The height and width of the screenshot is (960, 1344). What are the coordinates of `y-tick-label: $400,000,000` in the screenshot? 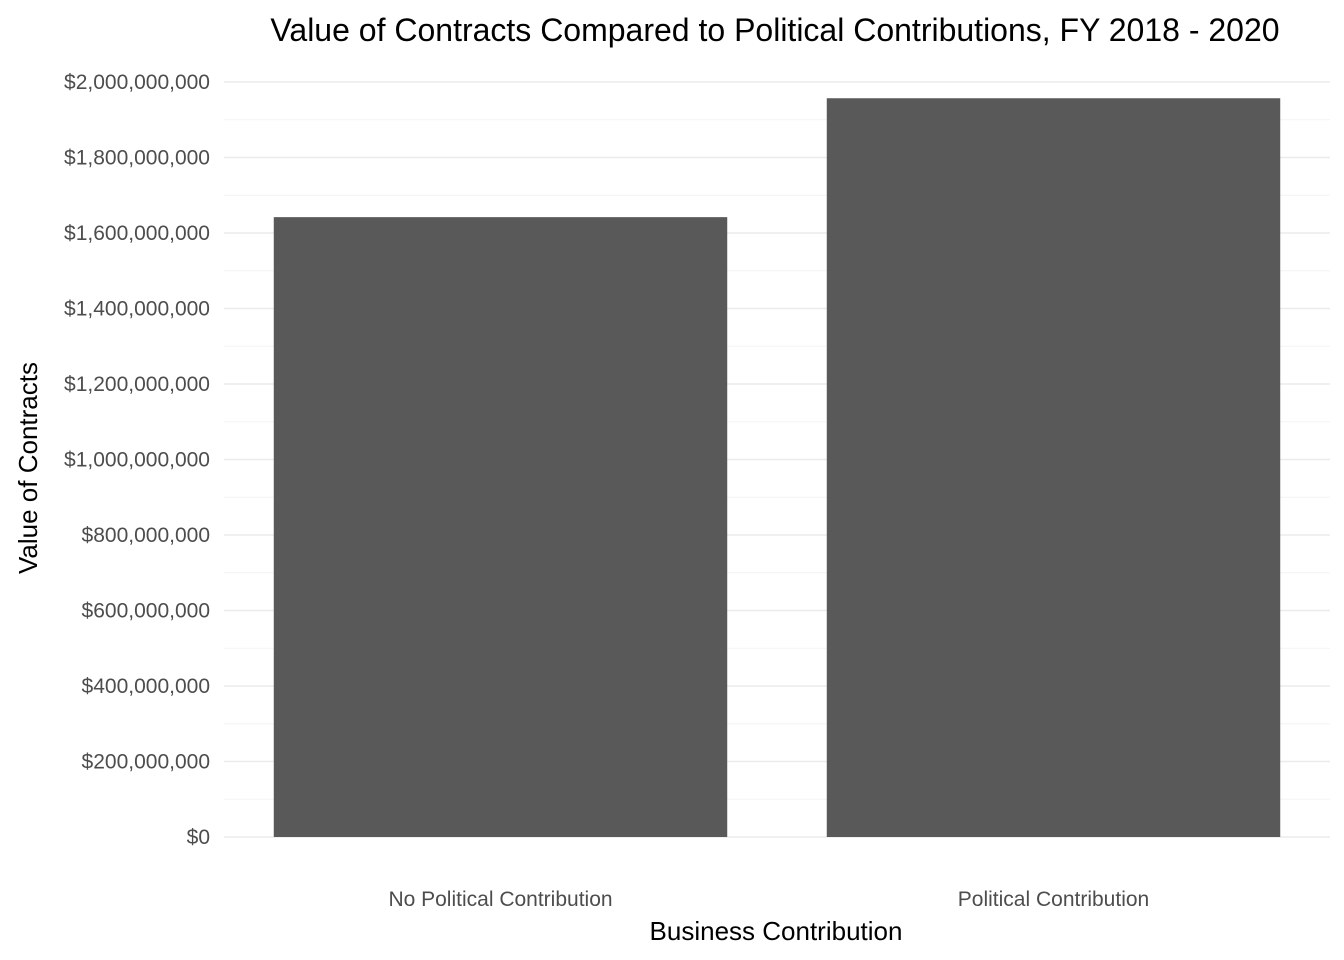 It's located at (146, 686).